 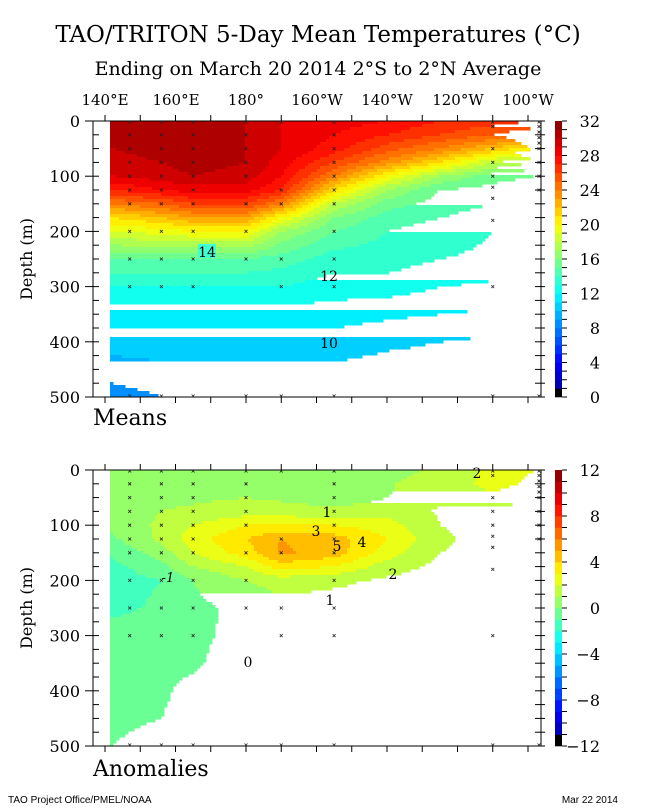 What do you see at coordinates (595, 363) in the screenshot?
I see `colorbar-label: 4` at bounding box center [595, 363].